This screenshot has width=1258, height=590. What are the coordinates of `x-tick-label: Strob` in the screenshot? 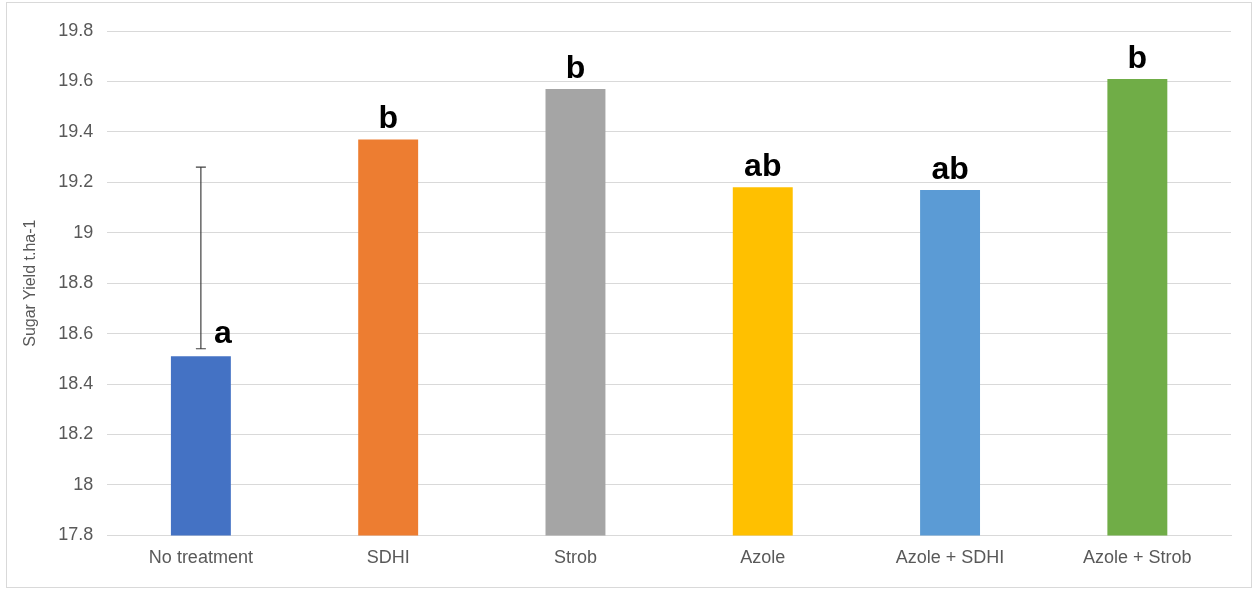 It's located at (575, 557).